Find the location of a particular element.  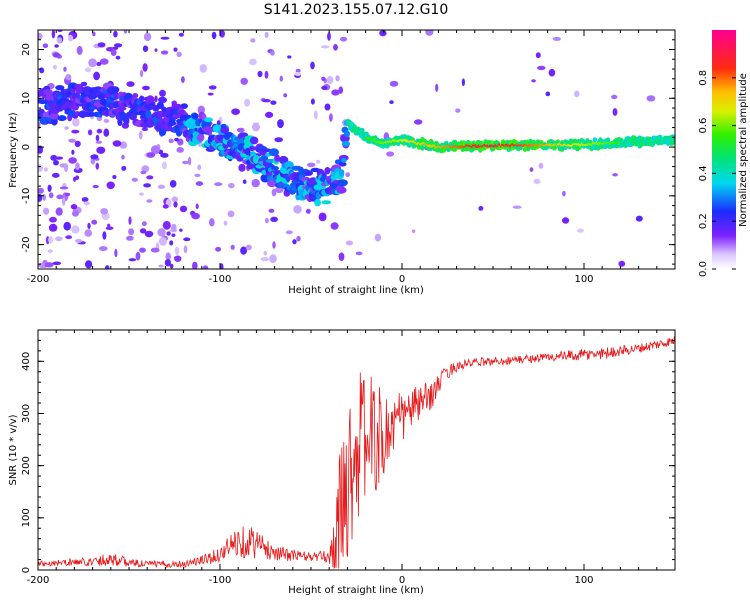

snr-xtick-label: -200 is located at coordinates (38, 580).